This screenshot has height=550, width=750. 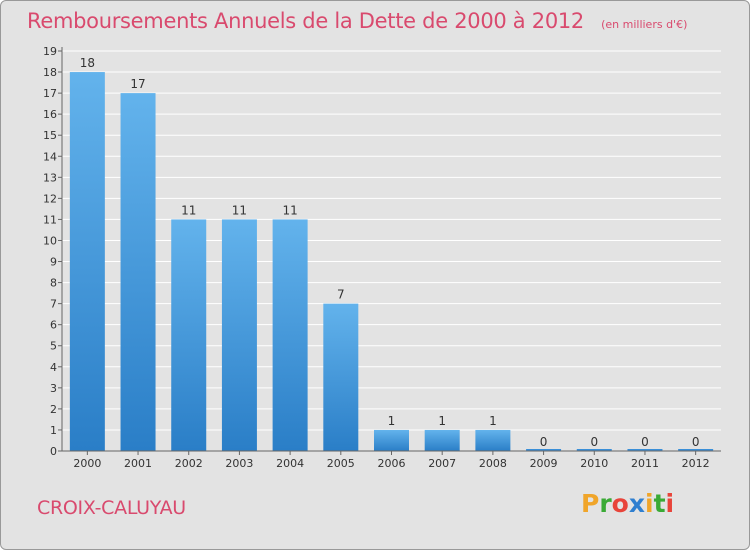 I want to click on value-label: 18, so click(x=87, y=63).